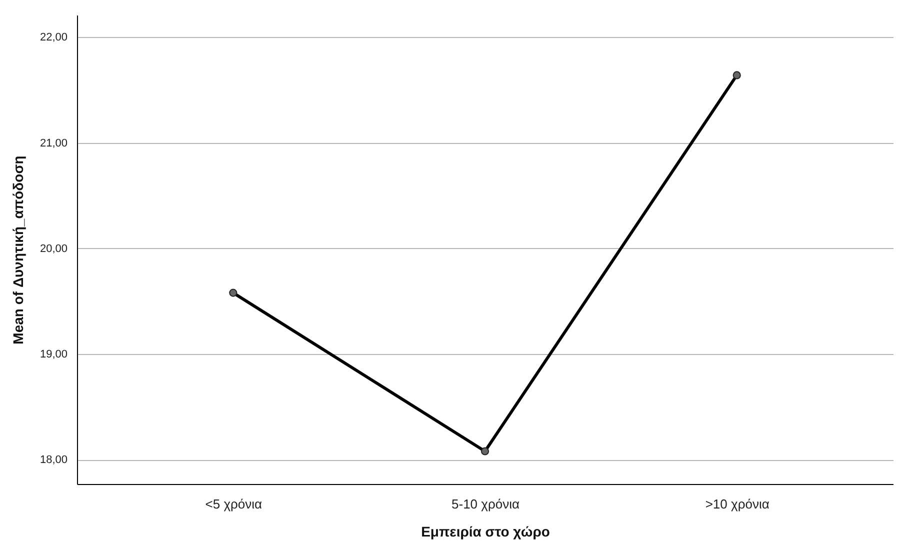  What do you see at coordinates (234, 504) in the screenshot?
I see `x-tick-label: <5 χρόνια` at bounding box center [234, 504].